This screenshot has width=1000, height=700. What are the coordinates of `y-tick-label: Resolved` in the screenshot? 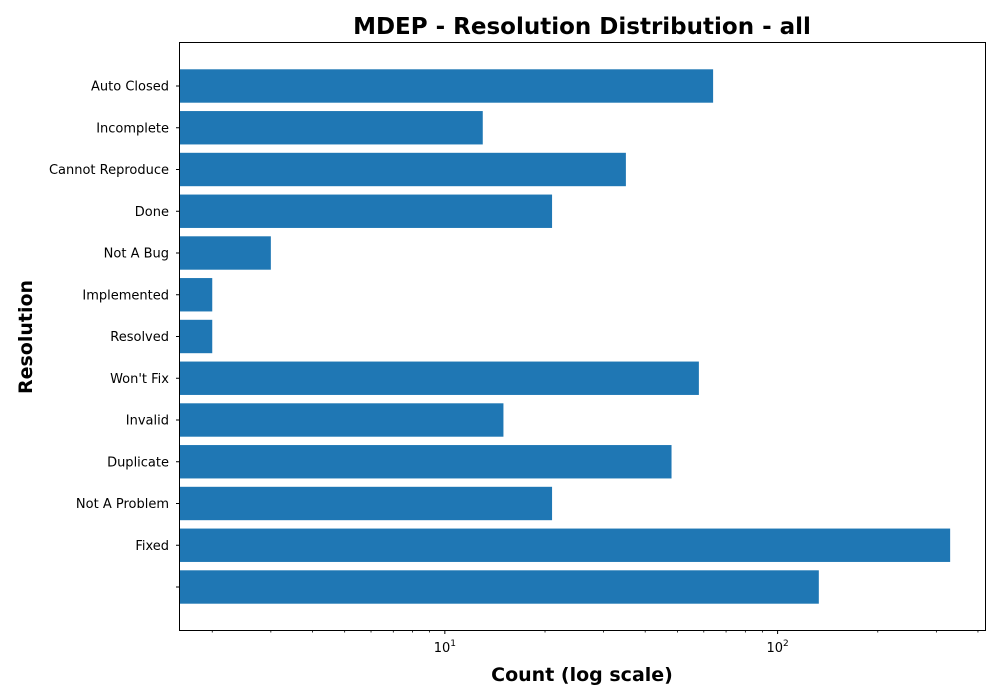 It's located at (139, 337).